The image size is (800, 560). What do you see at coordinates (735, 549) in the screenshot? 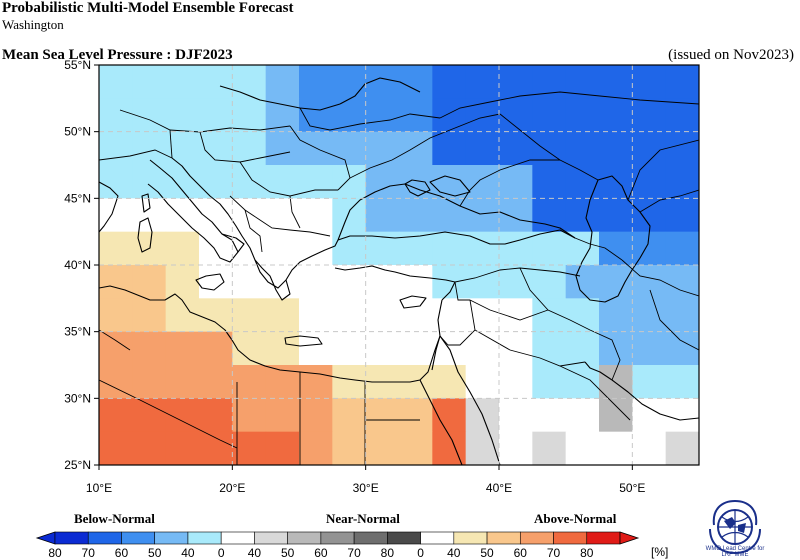
I see `logo-caption-line1: WMO Lead Centre for` at bounding box center [735, 549].